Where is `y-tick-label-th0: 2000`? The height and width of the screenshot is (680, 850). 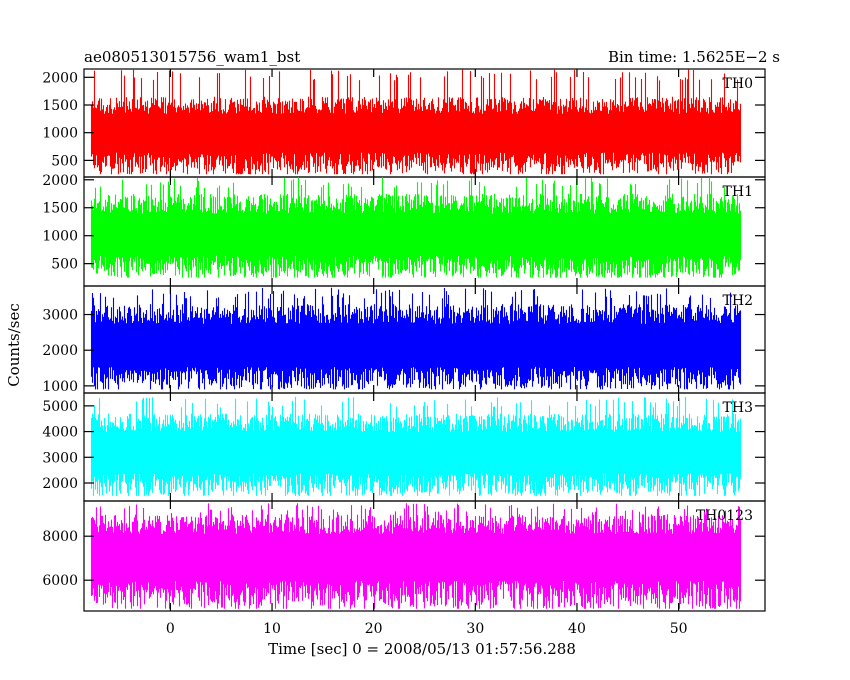 y-tick-label-th0: 2000 is located at coordinates (60, 78).